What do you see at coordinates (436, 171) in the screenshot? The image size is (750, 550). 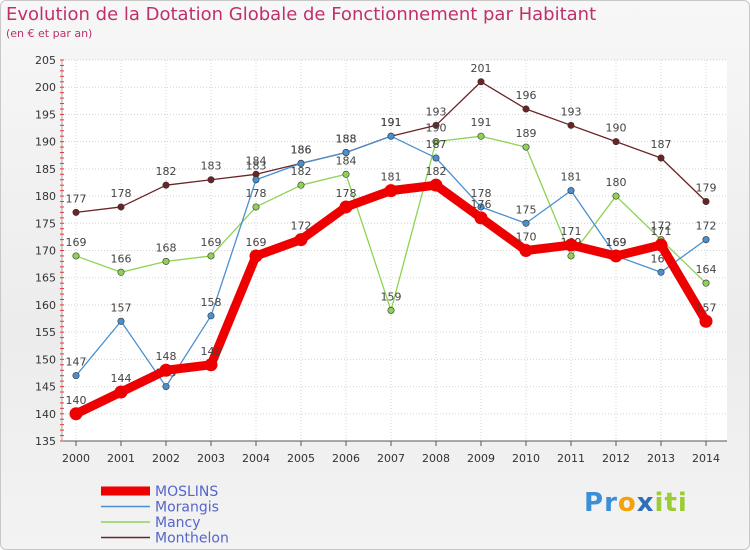 I see `data-label-moslins: 182` at bounding box center [436, 171].